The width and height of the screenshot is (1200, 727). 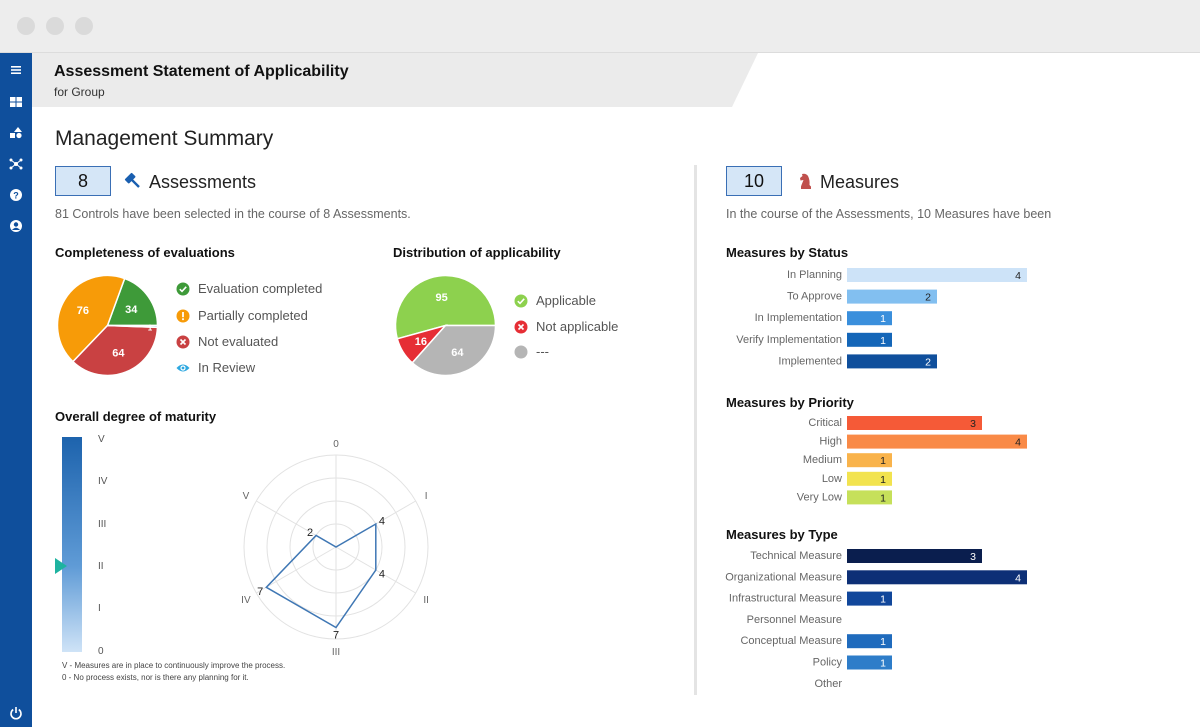 I want to click on pie-slice-label: 34, so click(x=131, y=310).